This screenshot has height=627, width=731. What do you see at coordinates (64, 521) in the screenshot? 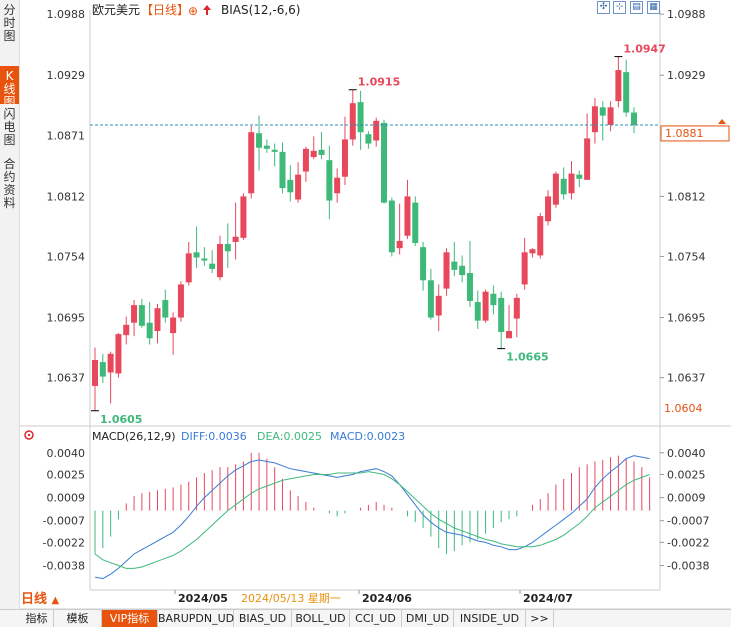
I see `macd-tick-label-left: -0.0007` at bounding box center [64, 521].